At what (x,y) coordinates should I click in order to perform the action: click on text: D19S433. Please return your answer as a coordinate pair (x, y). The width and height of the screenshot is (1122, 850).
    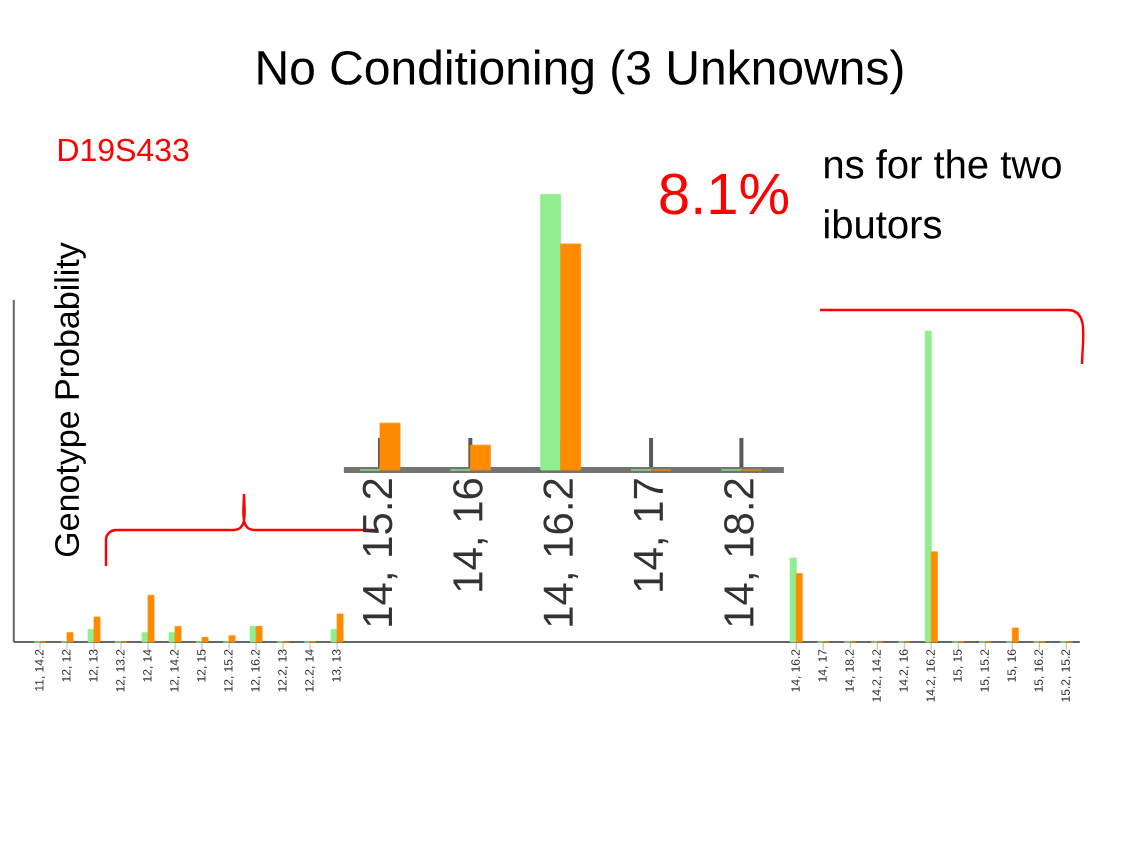
    Looking at the image, I should click on (124, 150).